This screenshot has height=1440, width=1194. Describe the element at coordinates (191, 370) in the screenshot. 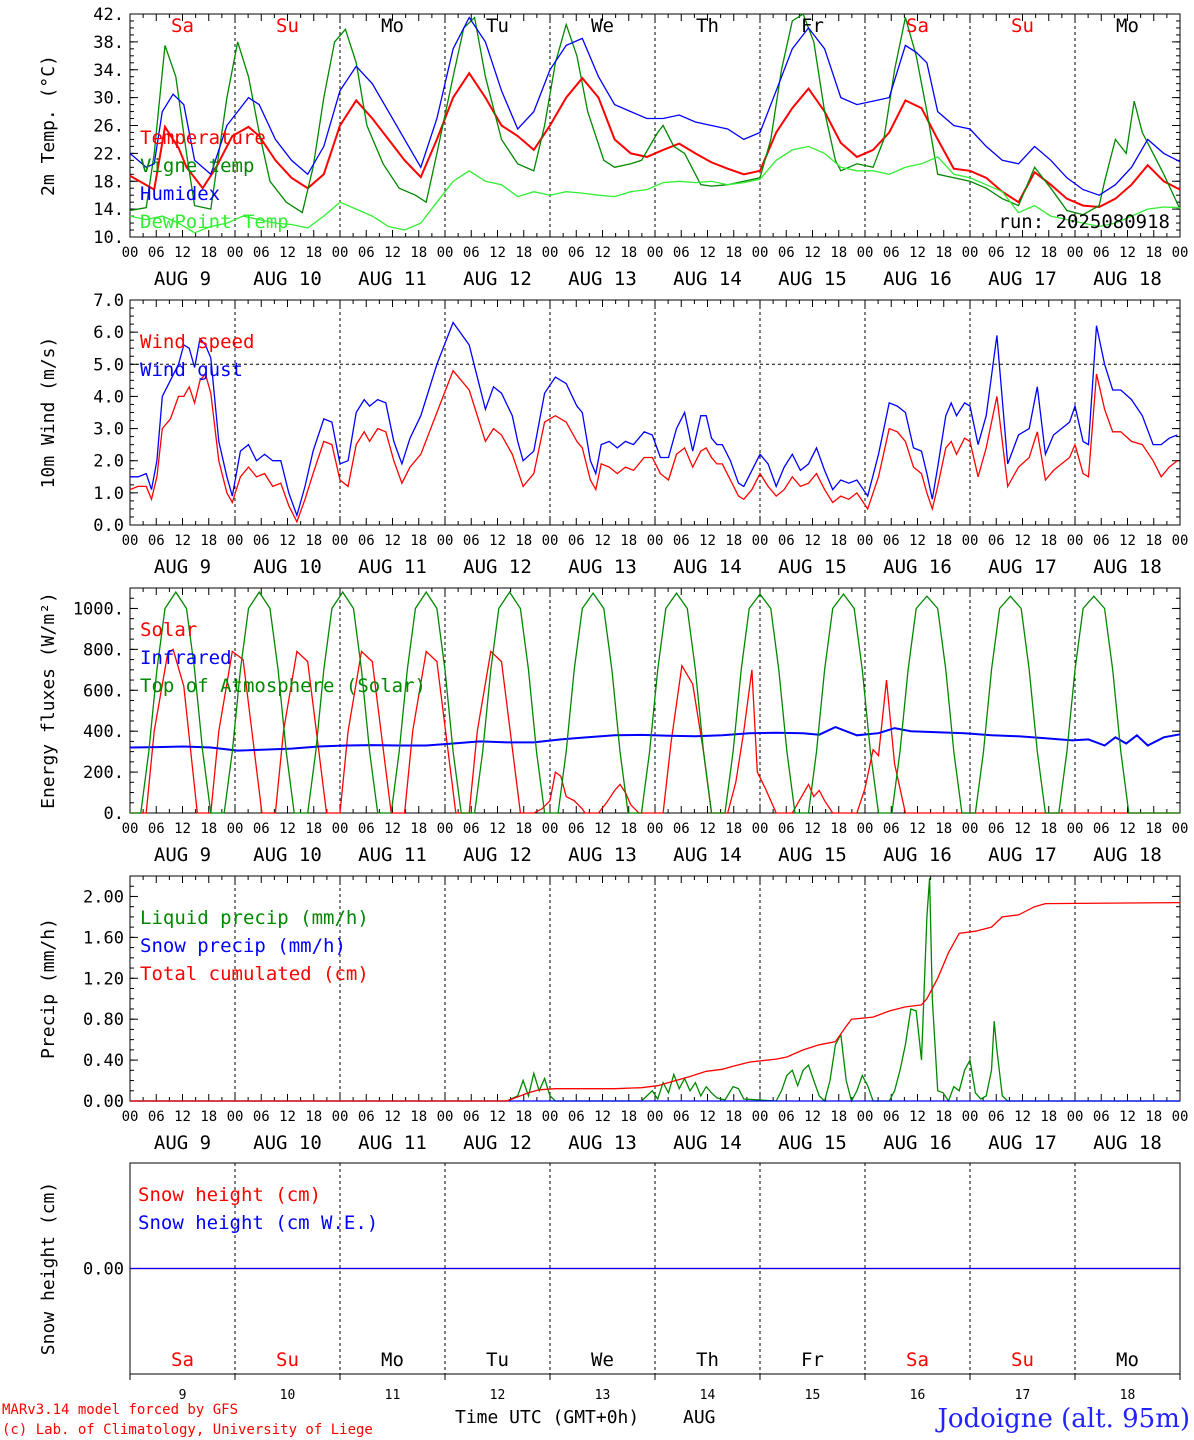

I see `legend-entry: Wind gust` at that location.